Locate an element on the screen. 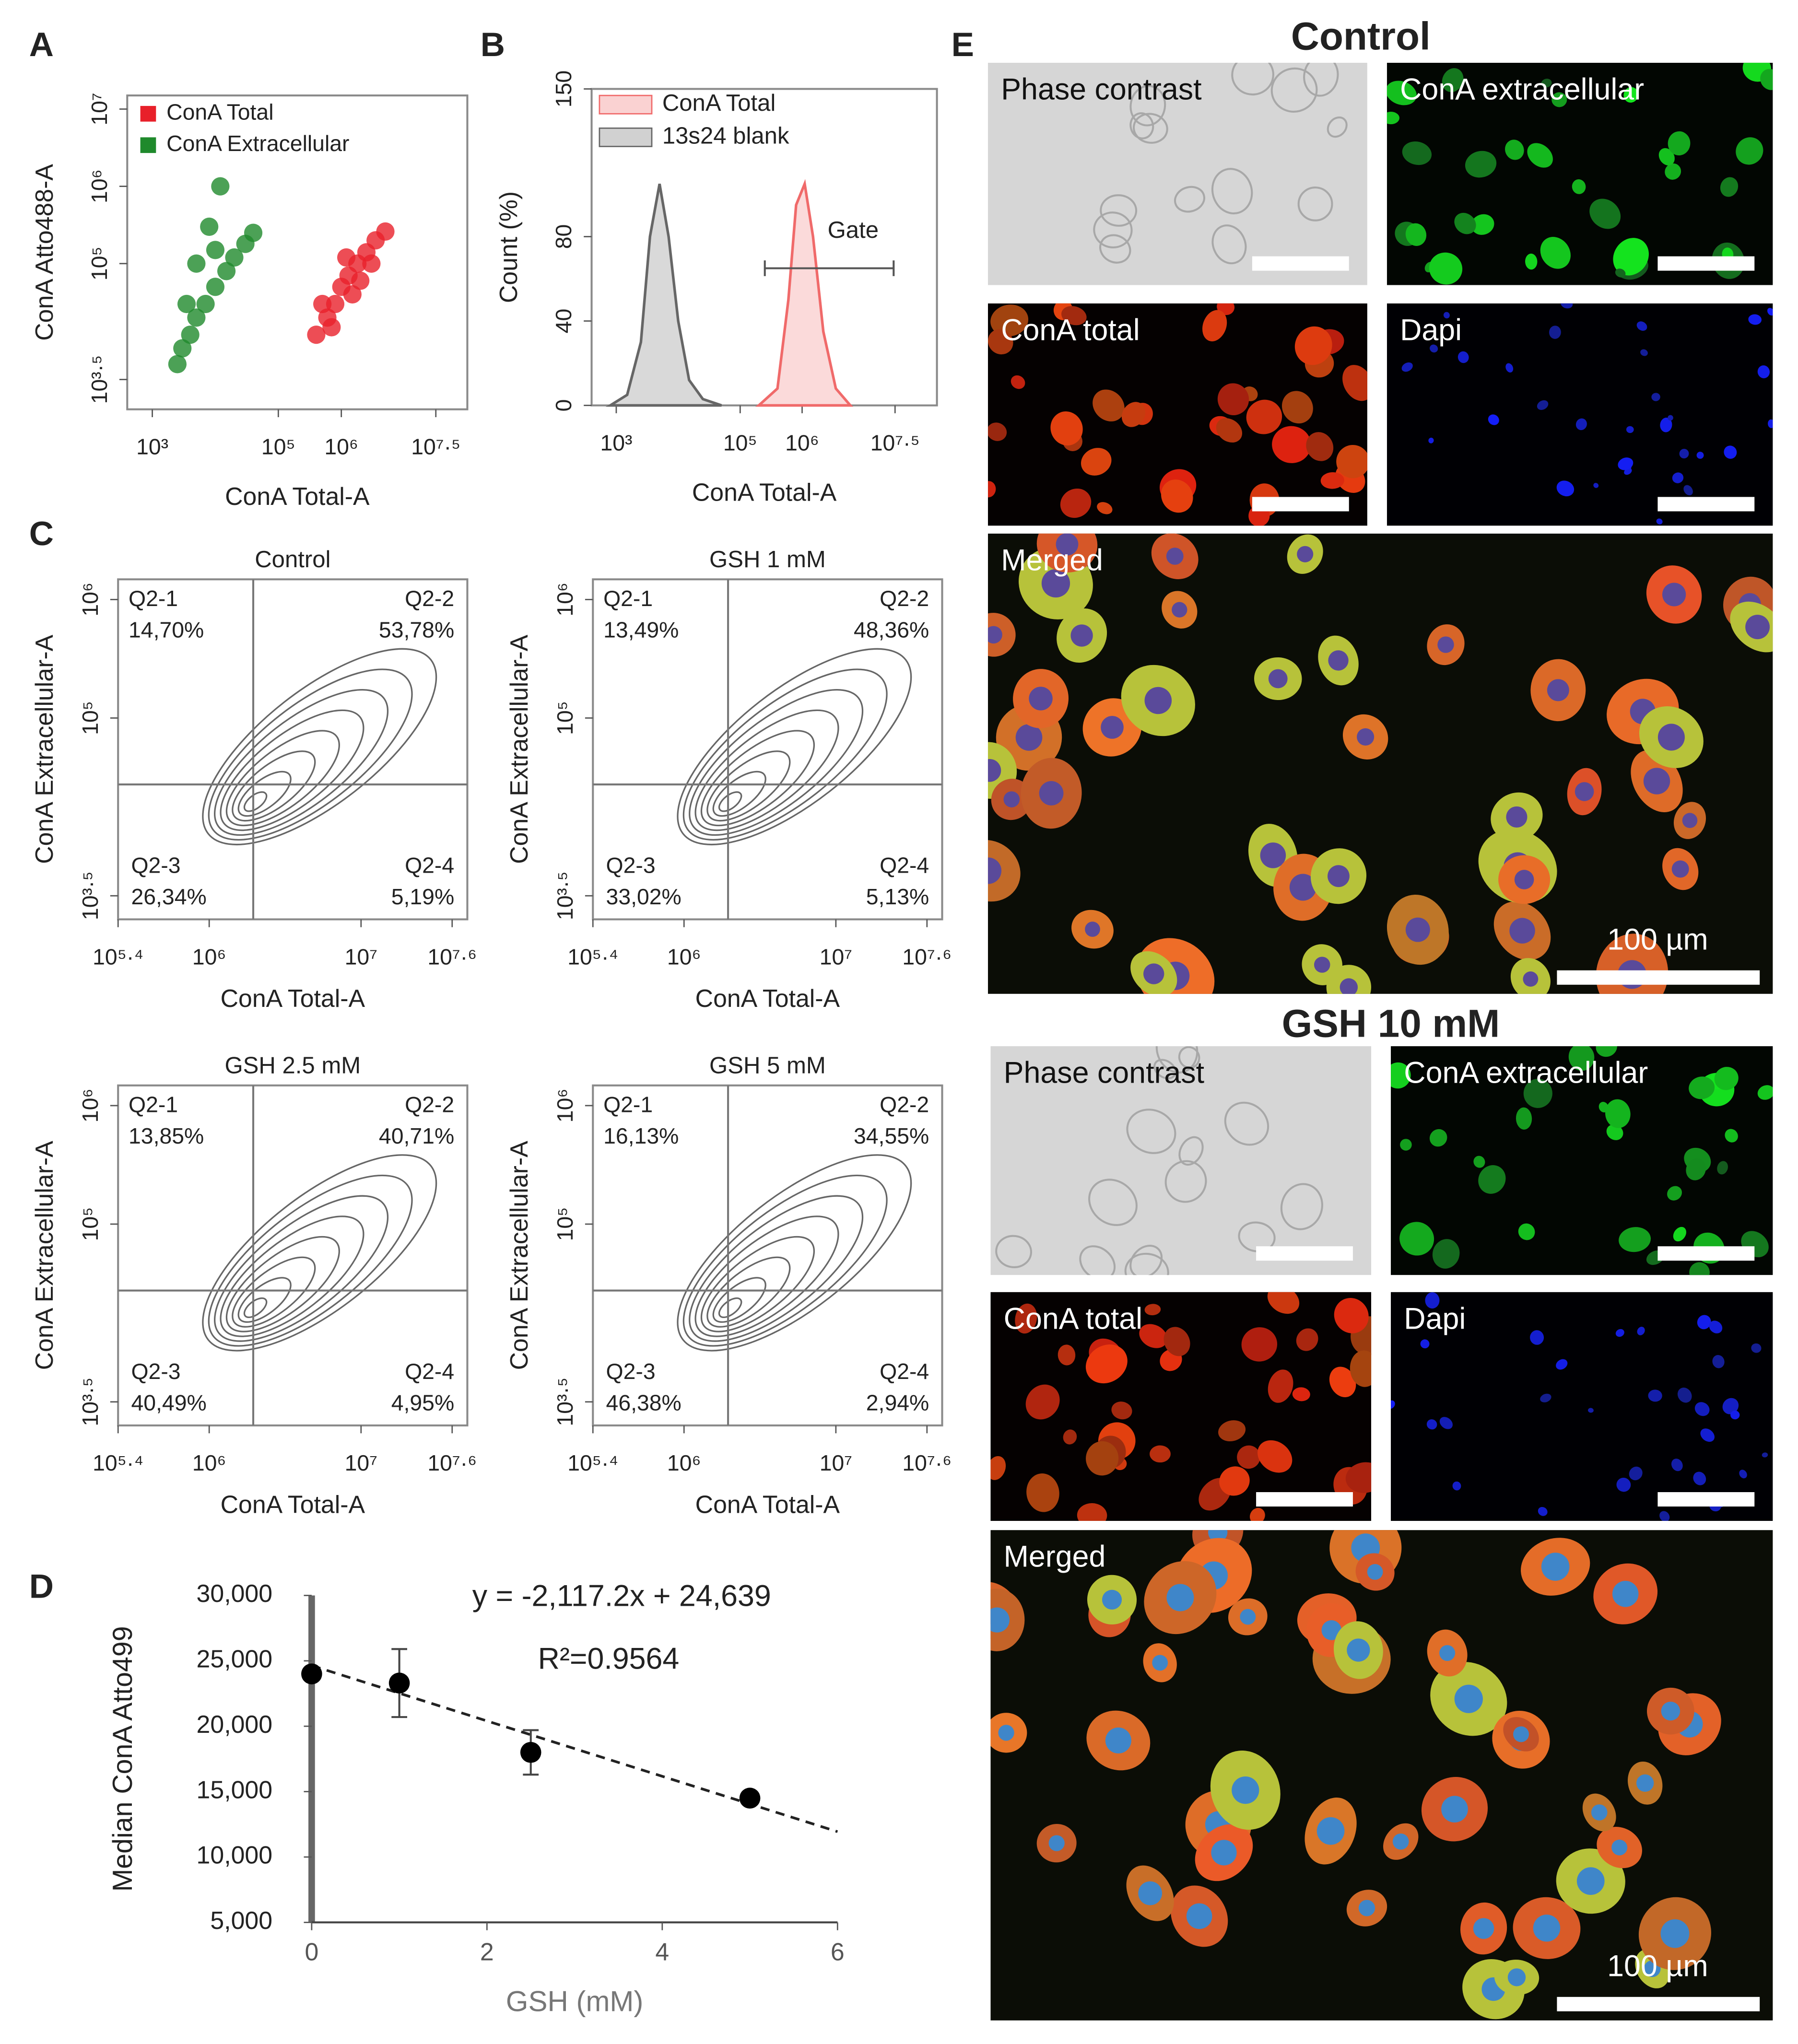 This screenshot has width=1798, height=2044. micrograph-label: Merged is located at coordinates (1052, 560).